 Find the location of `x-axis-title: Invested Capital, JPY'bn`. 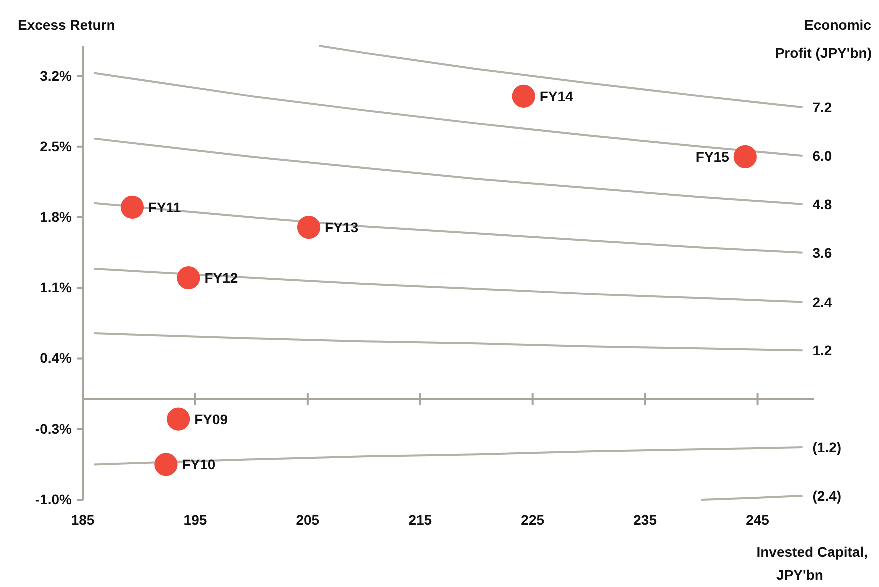

x-axis-title: Invested Capital, JPY'bn is located at coordinates (812, 563).